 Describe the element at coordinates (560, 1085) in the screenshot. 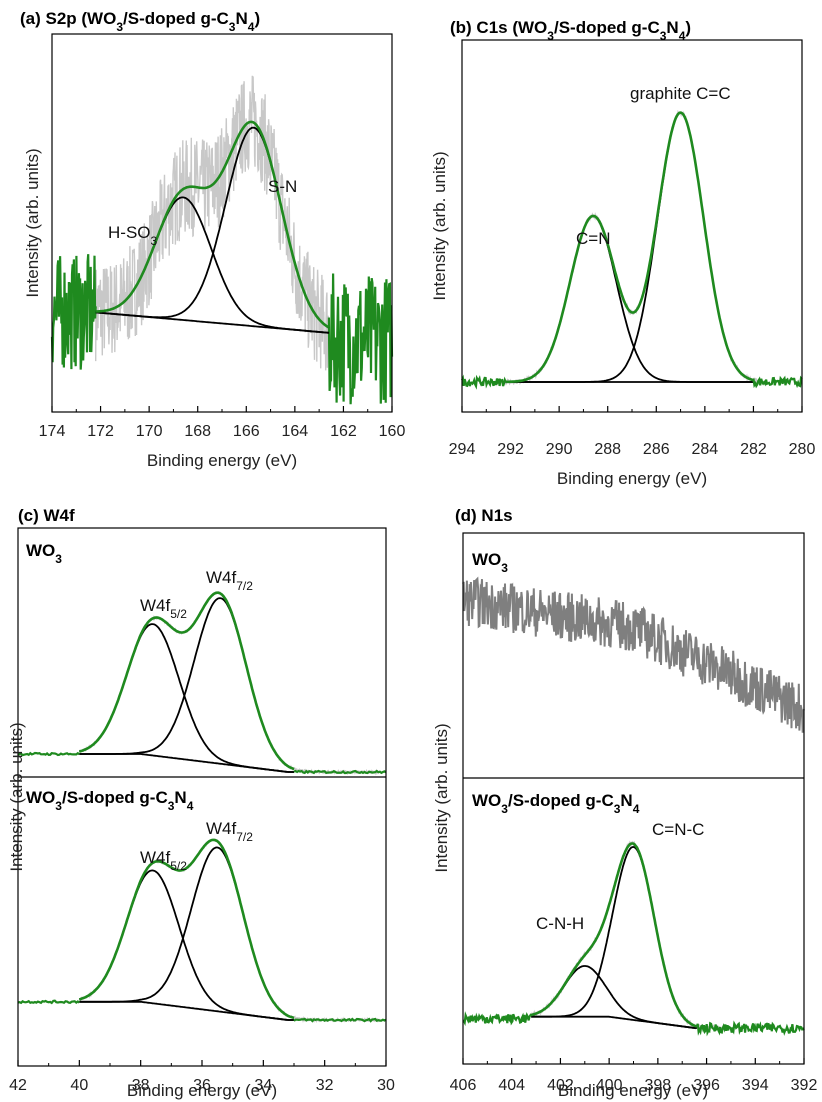

I see `x-tick-label: 402` at that location.